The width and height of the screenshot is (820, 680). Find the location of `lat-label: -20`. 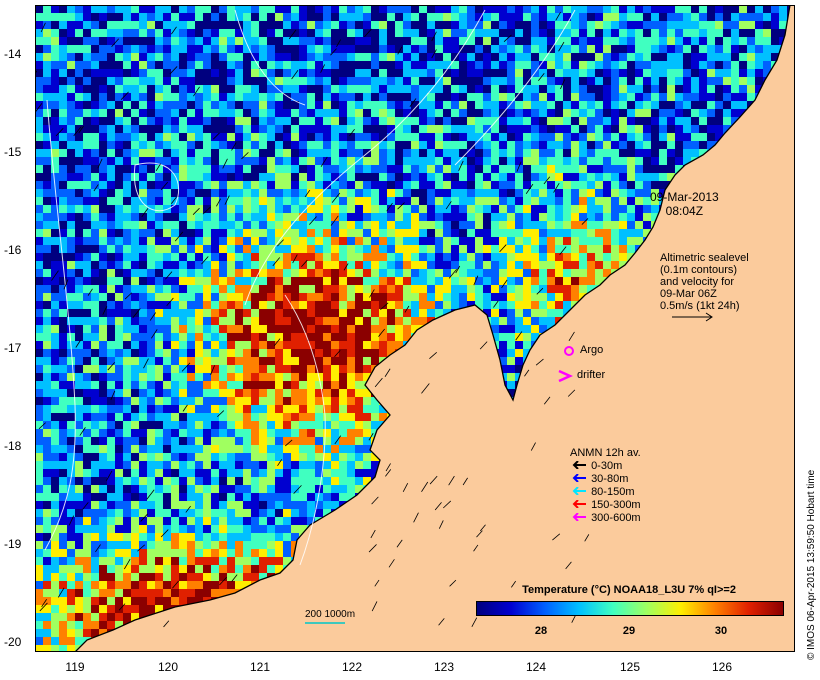

lat-label: -20 is located at coordinates (13, 642).